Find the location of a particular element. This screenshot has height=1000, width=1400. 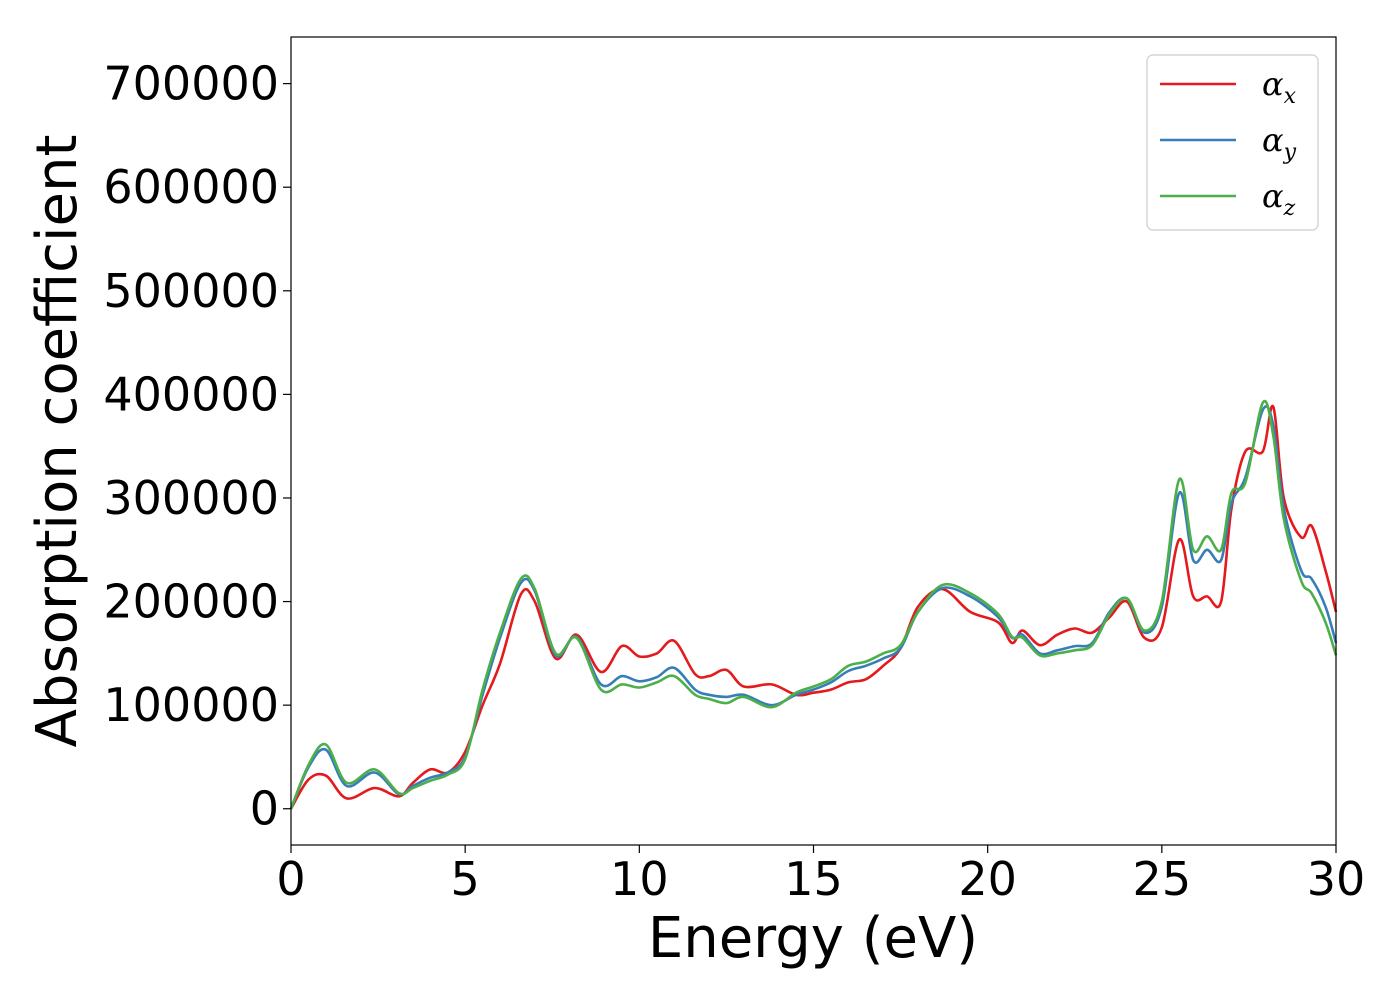

x-tick-label: 20 is located at coordinates (987, 879).